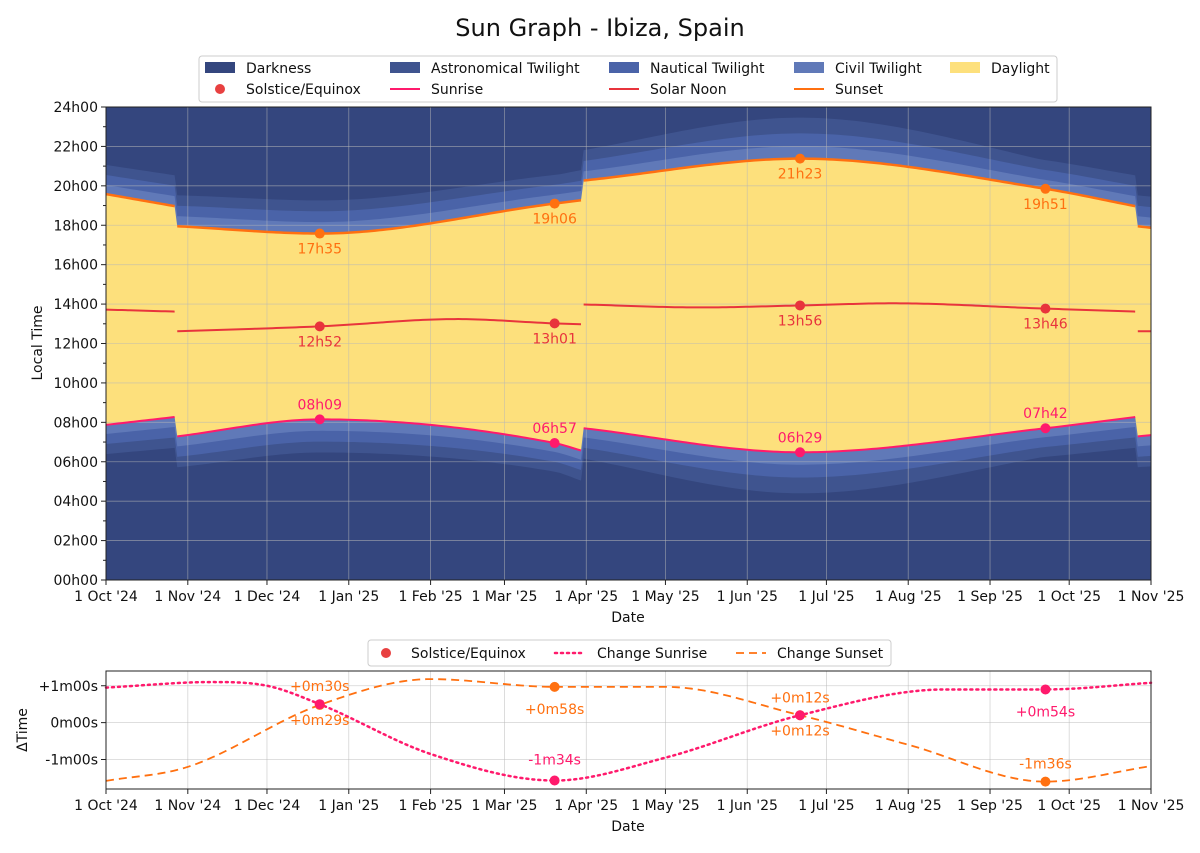  Describe the element at coordinates (23, 730) in the screenshot. I see `change-y-axis-label: ΔTime` at that location.